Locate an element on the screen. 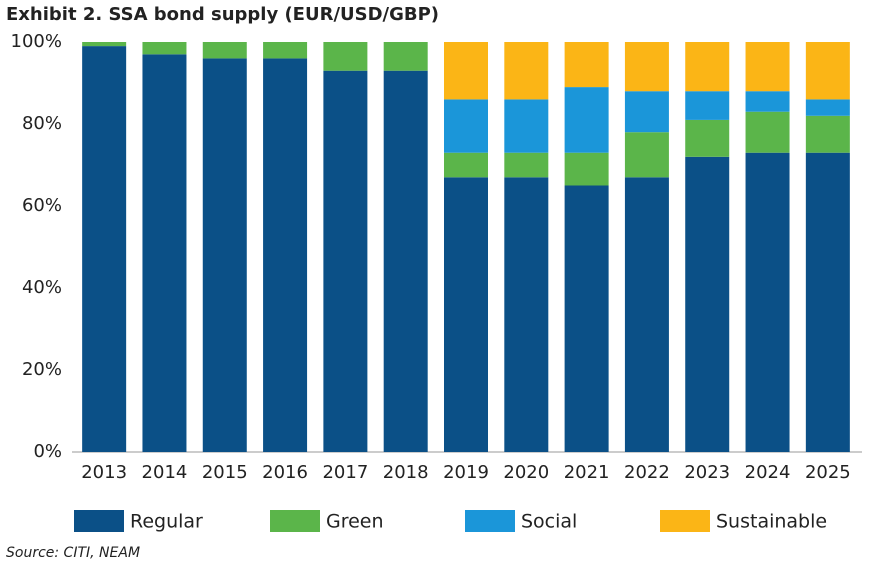 This screenshot has width=873, height=568. chart-title: Exhibit 2. SSA bond supply (EUR/USD/GBP) is located at coordinates (222, 14).